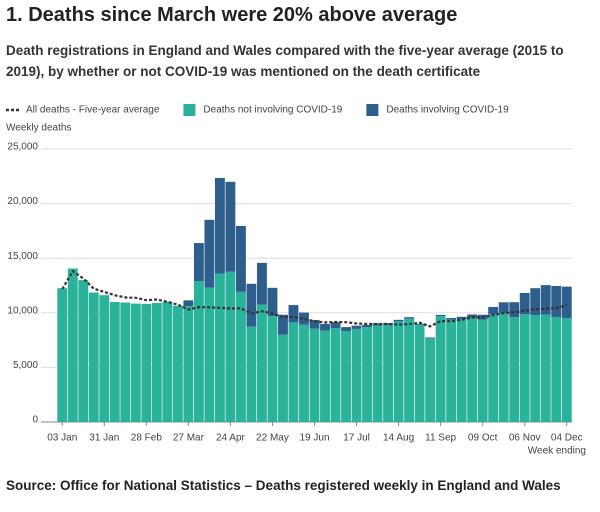 This screenshot has height=512, width=600. I want to click on y-tick-label: 5,000, so click(25, 365).